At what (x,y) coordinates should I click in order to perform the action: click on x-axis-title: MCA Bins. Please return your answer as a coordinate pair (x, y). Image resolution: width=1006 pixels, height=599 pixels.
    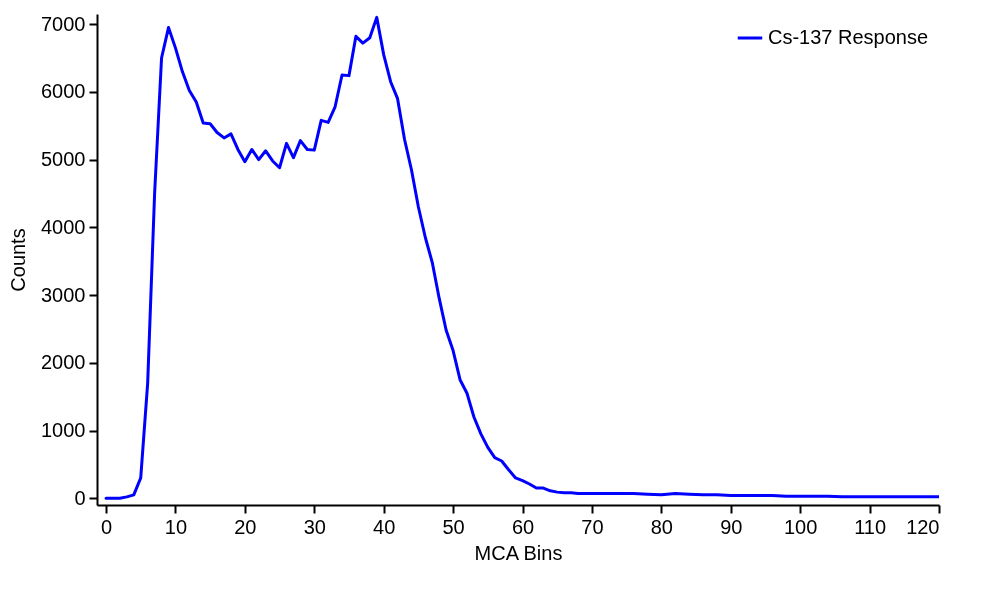
    Looking at the image, I should click on (518, 552).